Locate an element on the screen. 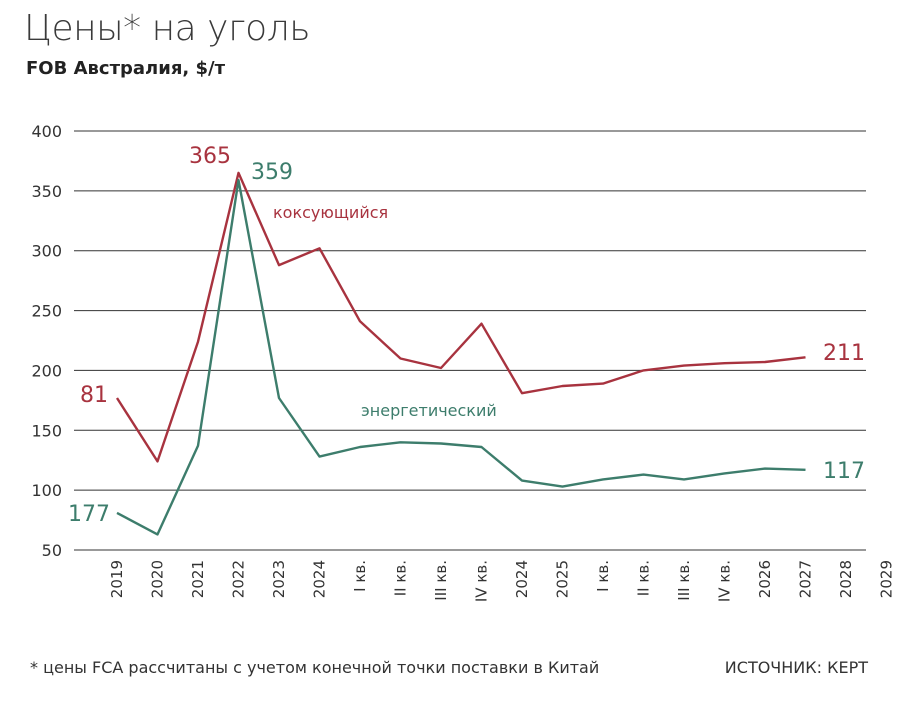 This screenshot has width=912, height=711. data-label: 117 is located at coordinates (844, 471).